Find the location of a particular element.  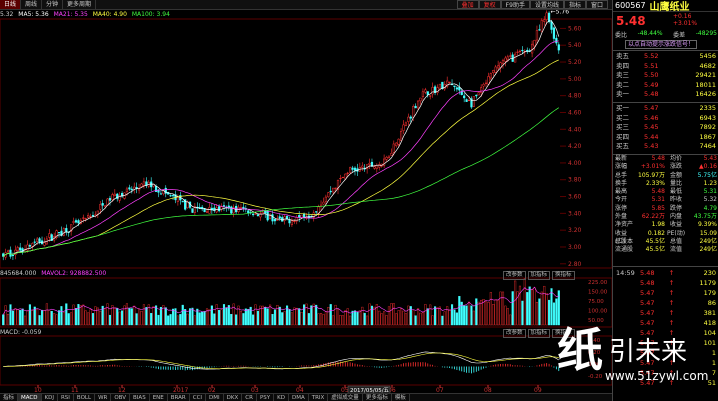

ma100-label: MA100: 3.94 is located at coordinates (150, 14).